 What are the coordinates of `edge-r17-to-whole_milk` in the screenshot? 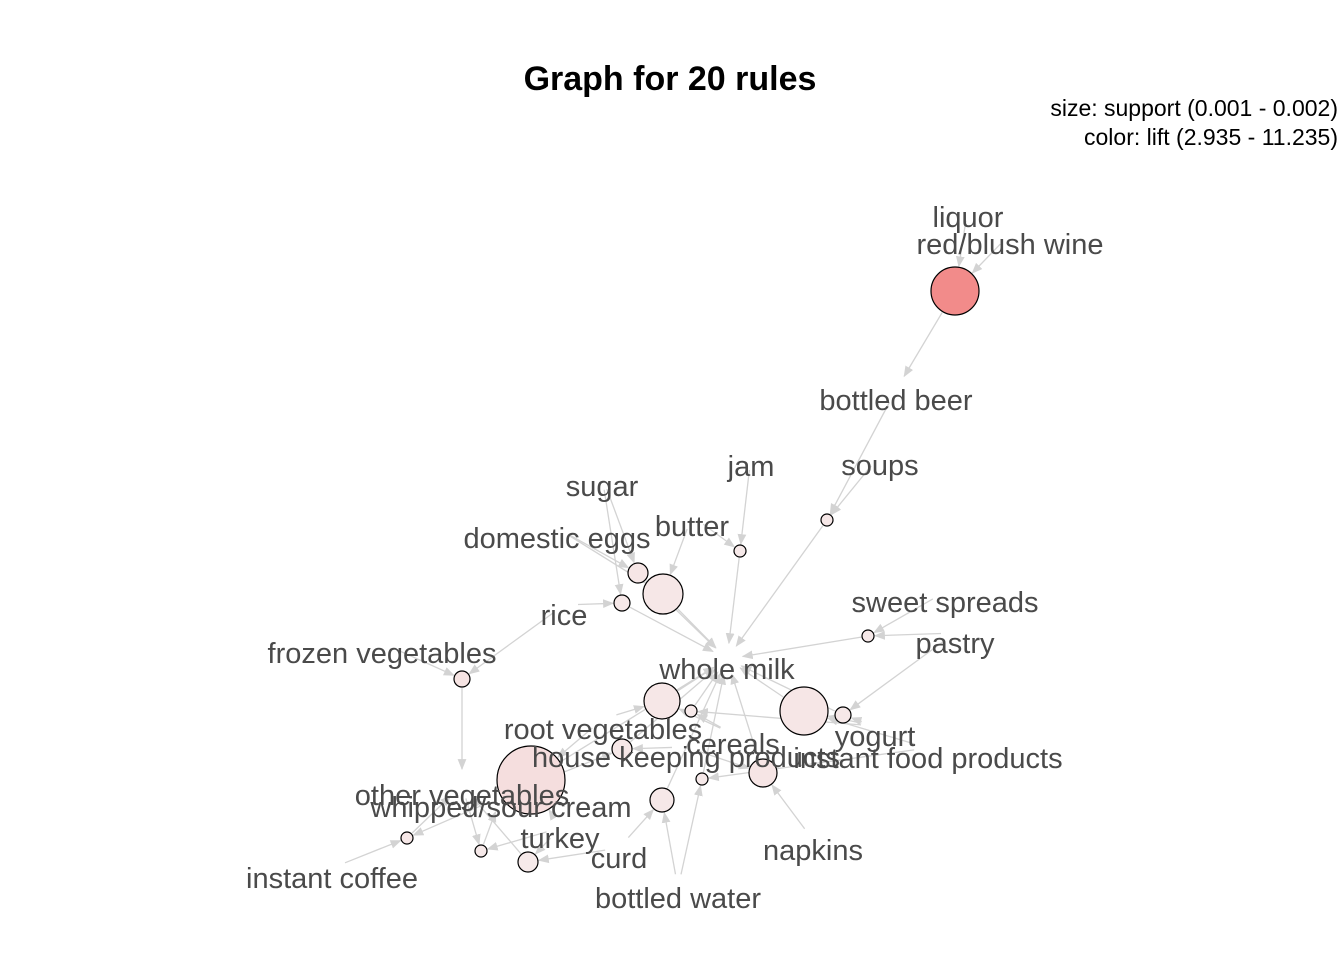 It's located at (693, 730).